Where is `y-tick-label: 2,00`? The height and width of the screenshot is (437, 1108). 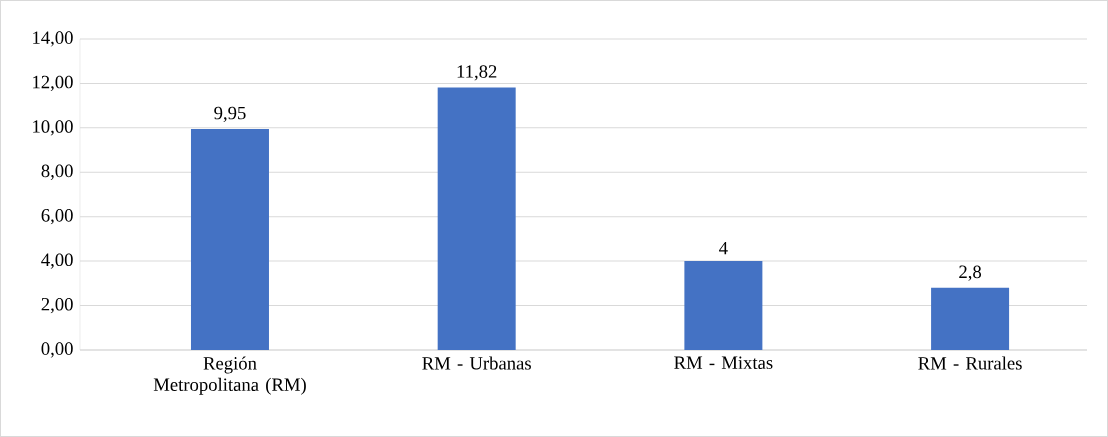 y-tick-label: 2,00 is located at coordinates (57, 305).